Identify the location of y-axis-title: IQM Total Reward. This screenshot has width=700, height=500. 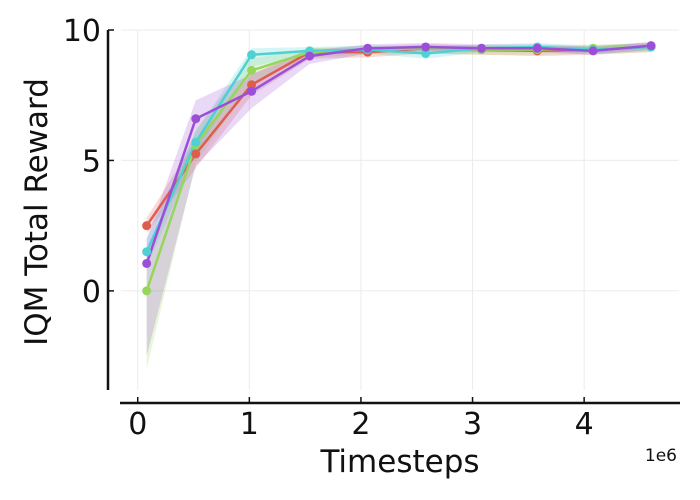
(37, 212).